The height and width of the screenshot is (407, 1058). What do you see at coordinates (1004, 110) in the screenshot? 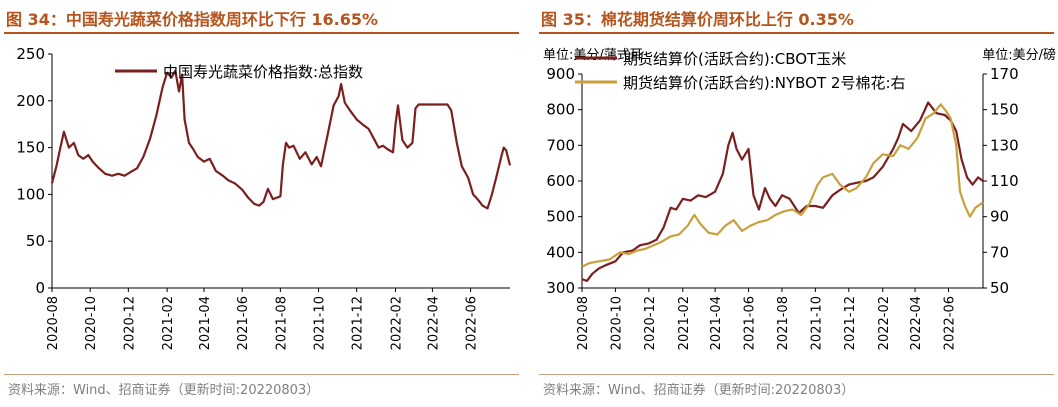
I see `right-y2tick-label: 150` at bounding box center [1004, 110].